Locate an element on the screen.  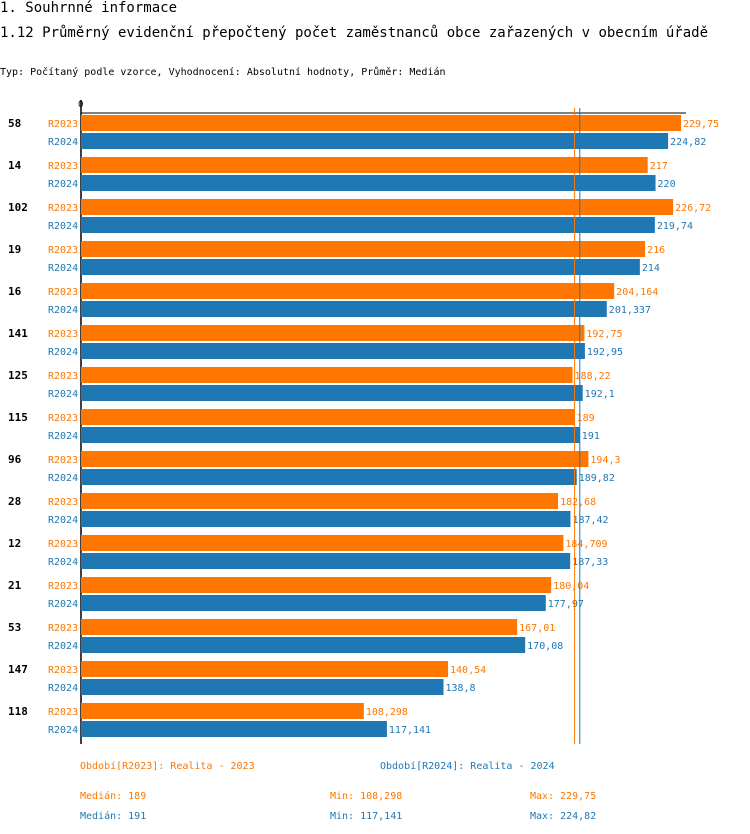
data-label-r2023: 108,298 is located at coordinates (387, 712).